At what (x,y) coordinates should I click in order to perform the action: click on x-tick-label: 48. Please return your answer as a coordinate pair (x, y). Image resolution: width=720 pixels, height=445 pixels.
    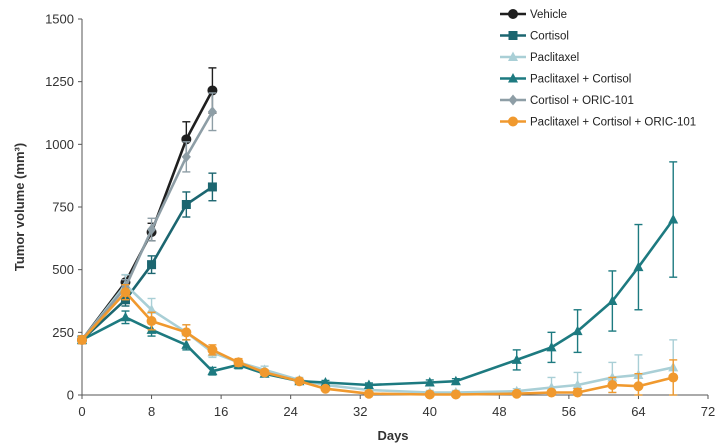
    Looking at the image, I should click on (499, 411).